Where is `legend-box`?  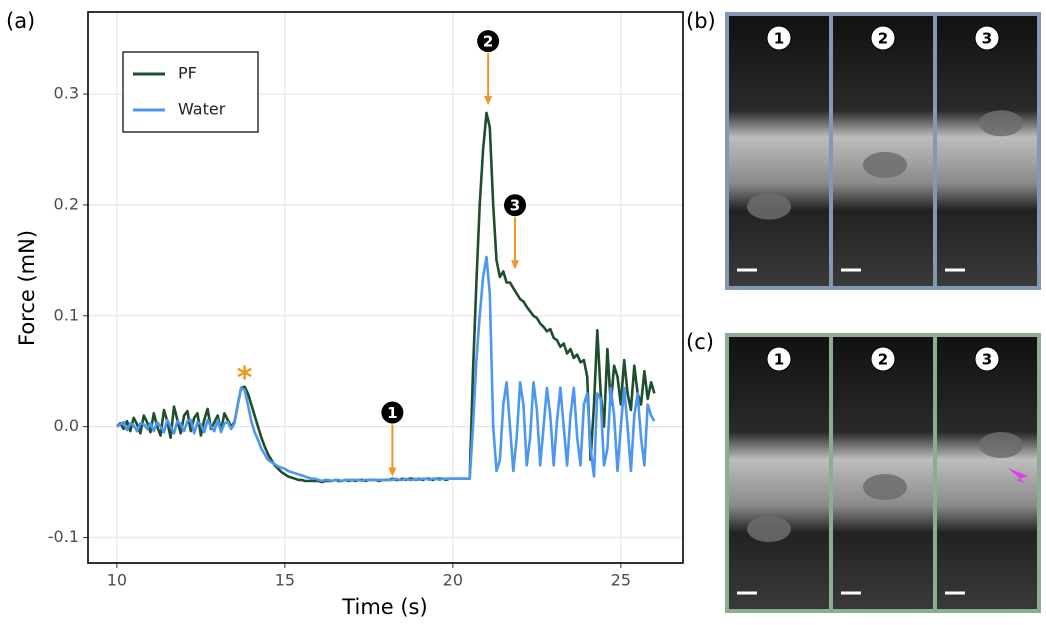 legend-box is located at coordinates (190, 92).